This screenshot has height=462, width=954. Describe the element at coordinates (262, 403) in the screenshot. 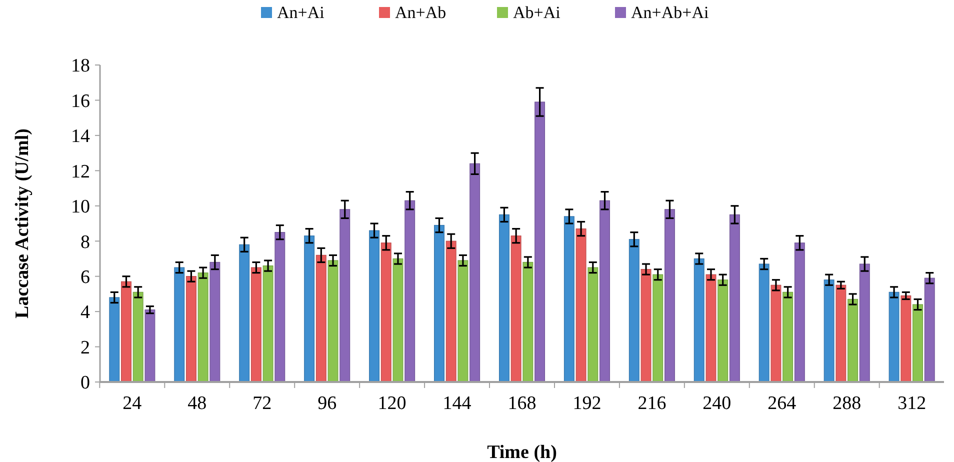

I see `x-tick-label: 72` at that location.